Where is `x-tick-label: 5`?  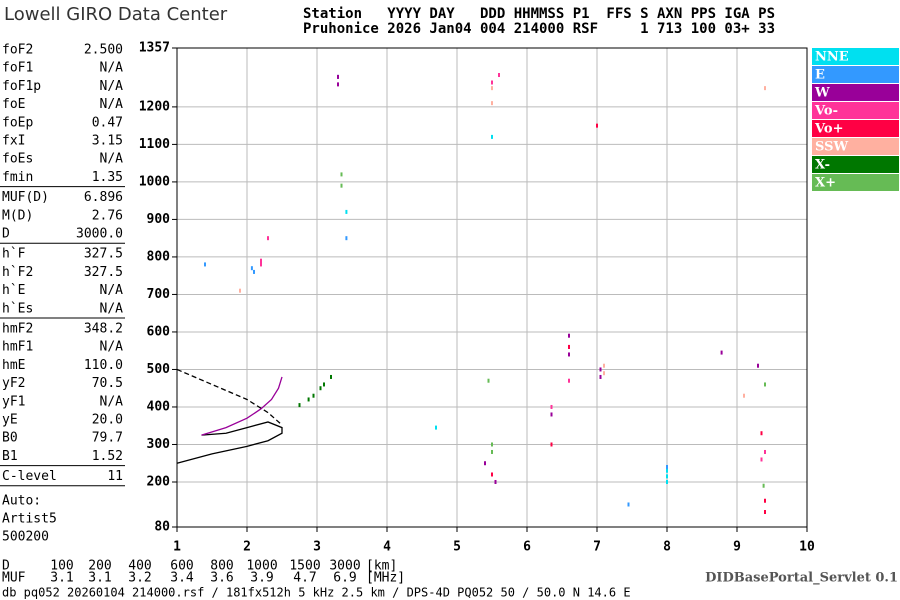
x-tick-label: 5 is located at coordinates (457, 547).